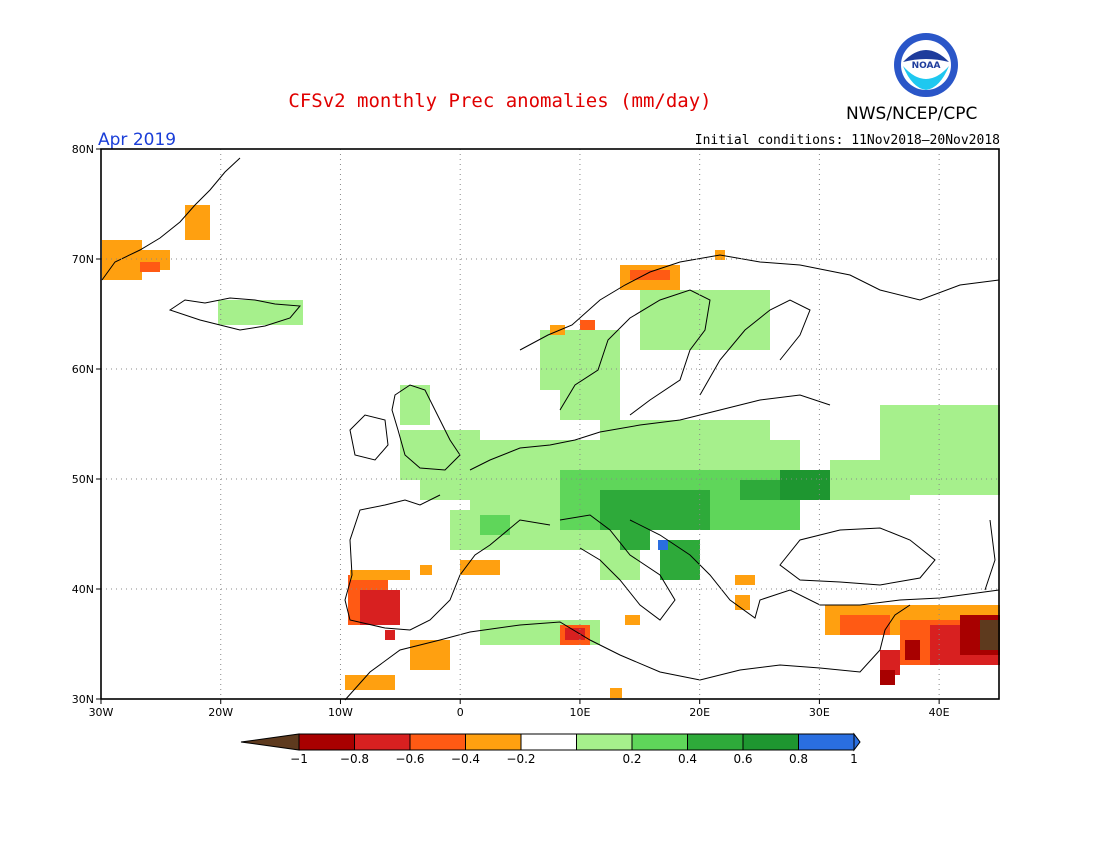 This screenshot has width=1100, height=850. I want to click on colorbar-label: 1, so click(854, 759).